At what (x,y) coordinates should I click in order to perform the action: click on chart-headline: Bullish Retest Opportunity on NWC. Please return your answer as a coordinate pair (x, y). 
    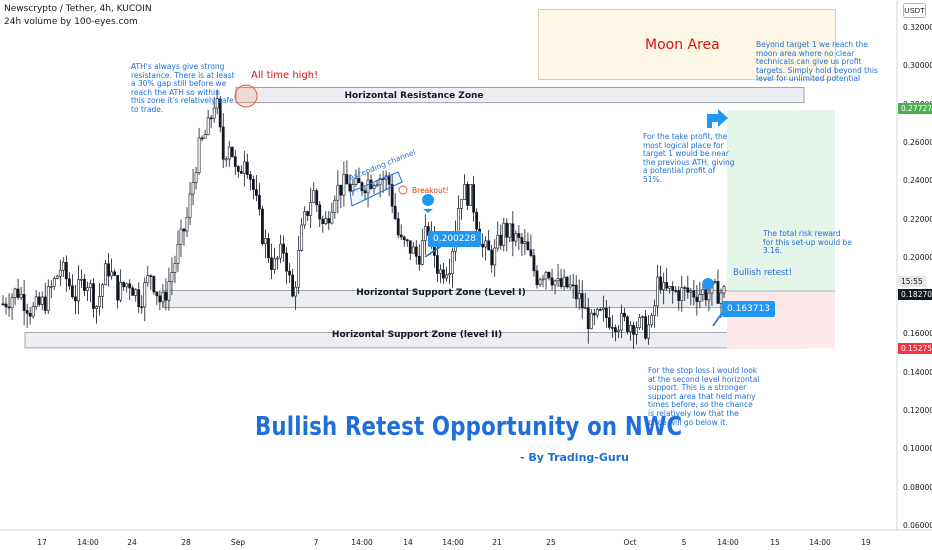
    Looking at the image, I should click on (469, 427).